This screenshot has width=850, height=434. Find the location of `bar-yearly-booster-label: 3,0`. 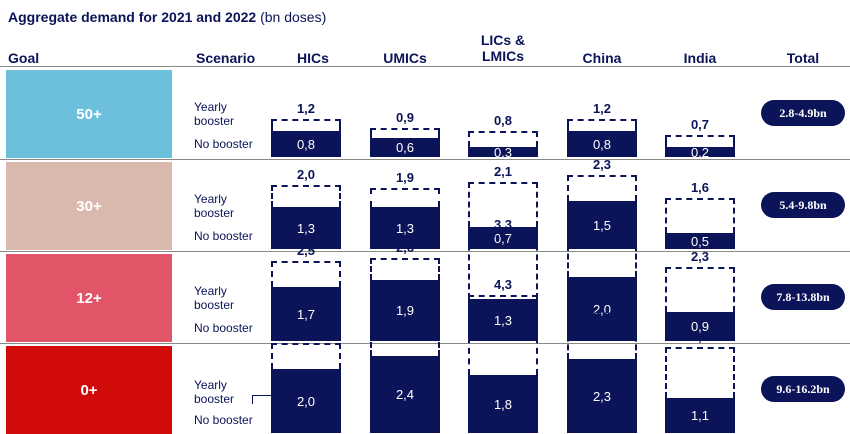

bar-yearly-booster-label: 3,0 is located at coordinates (602, 234).